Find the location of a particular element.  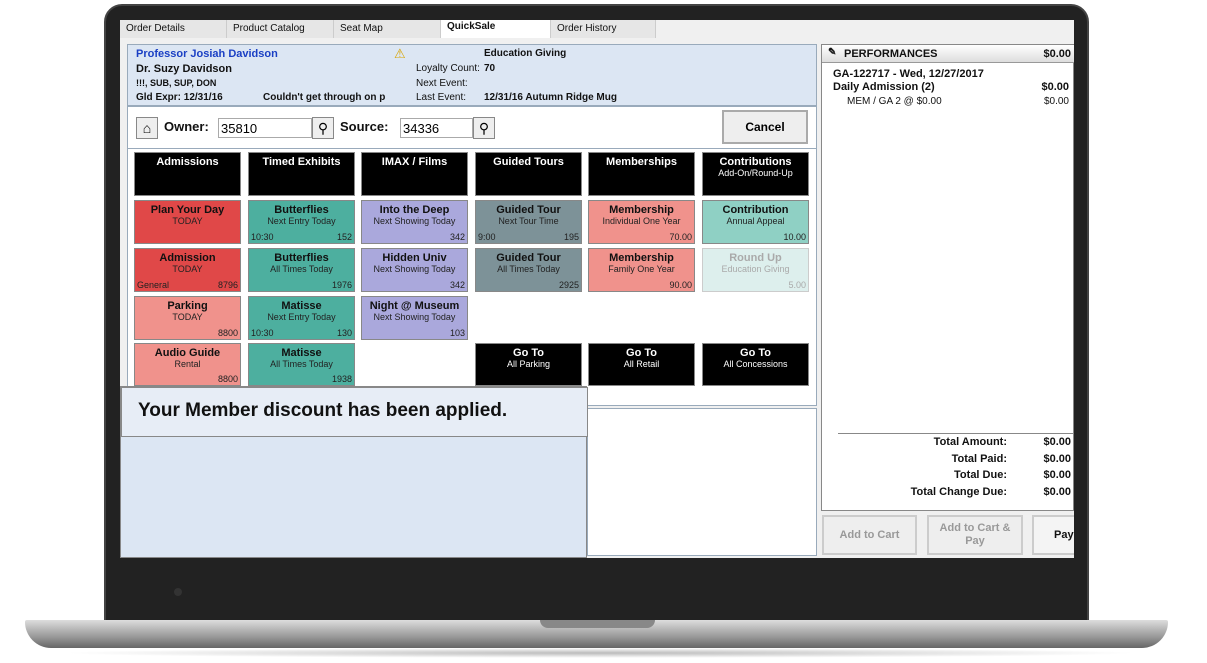

tile-count: 5.00 is located at coordinates (797, 285).